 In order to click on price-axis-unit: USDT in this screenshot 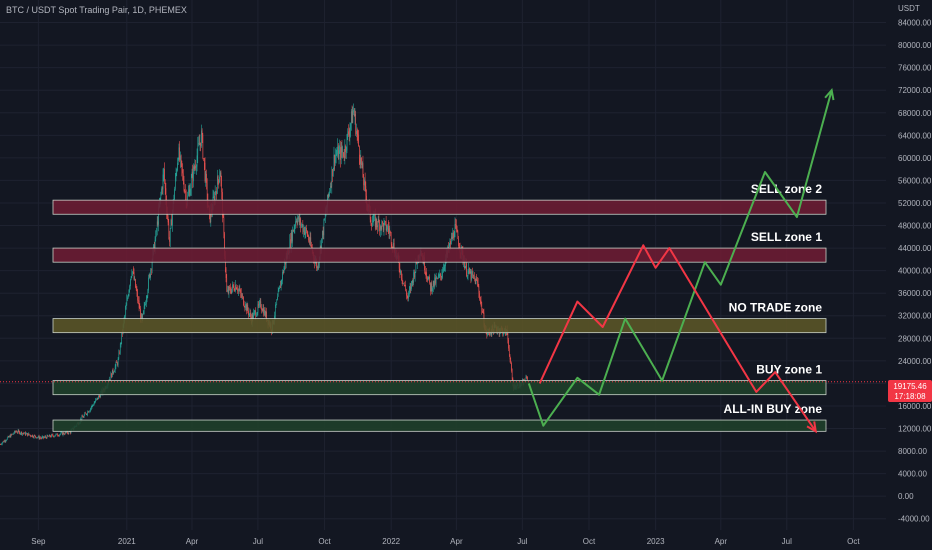, I will do `click(909, 8)`.